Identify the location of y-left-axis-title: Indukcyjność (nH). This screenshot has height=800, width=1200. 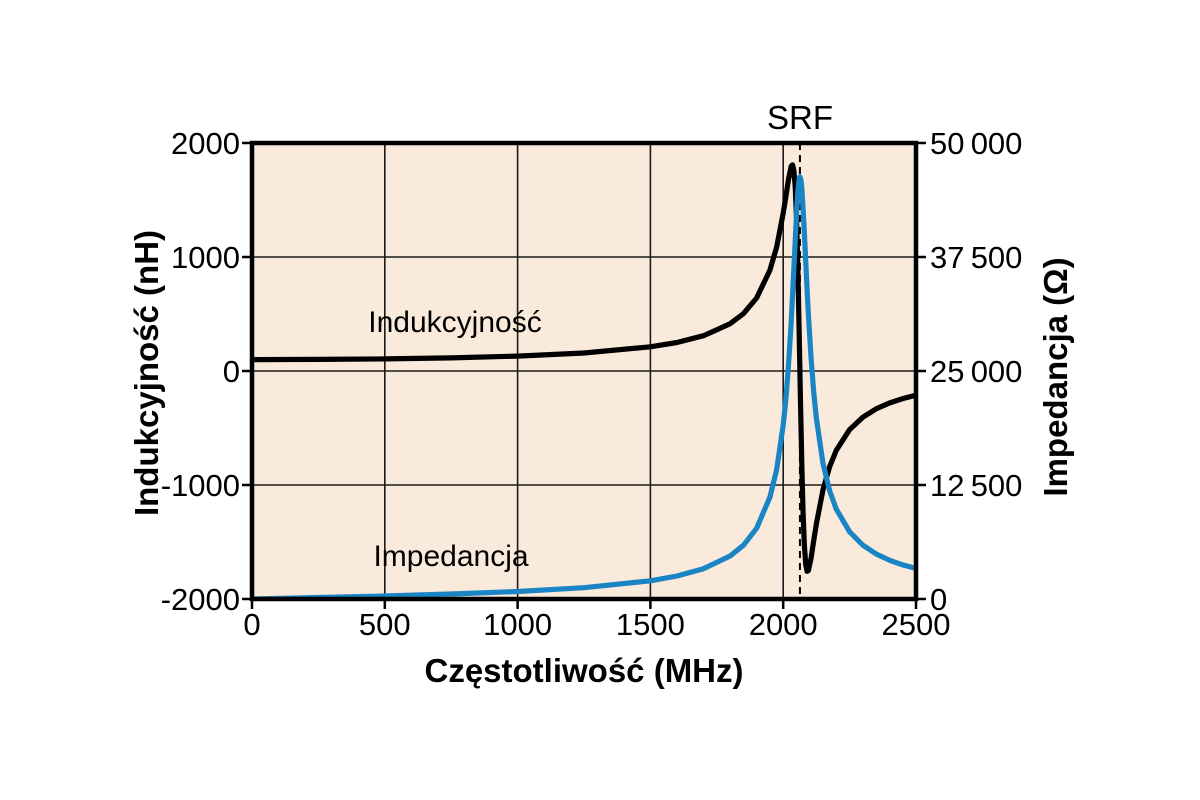
(146, 373).